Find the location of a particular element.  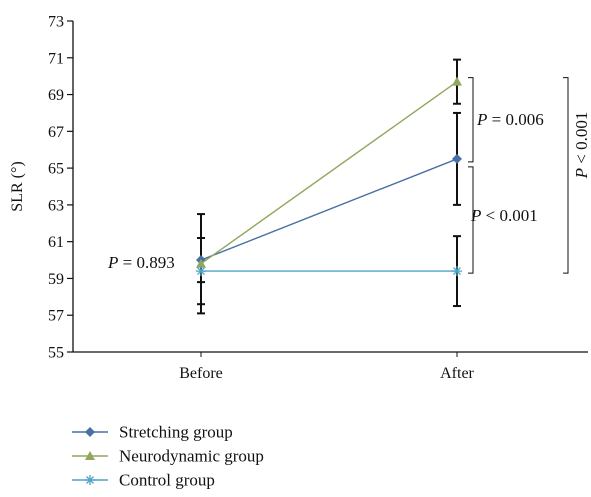

y-tick-label: 69 is located at coordinates (56, 95).